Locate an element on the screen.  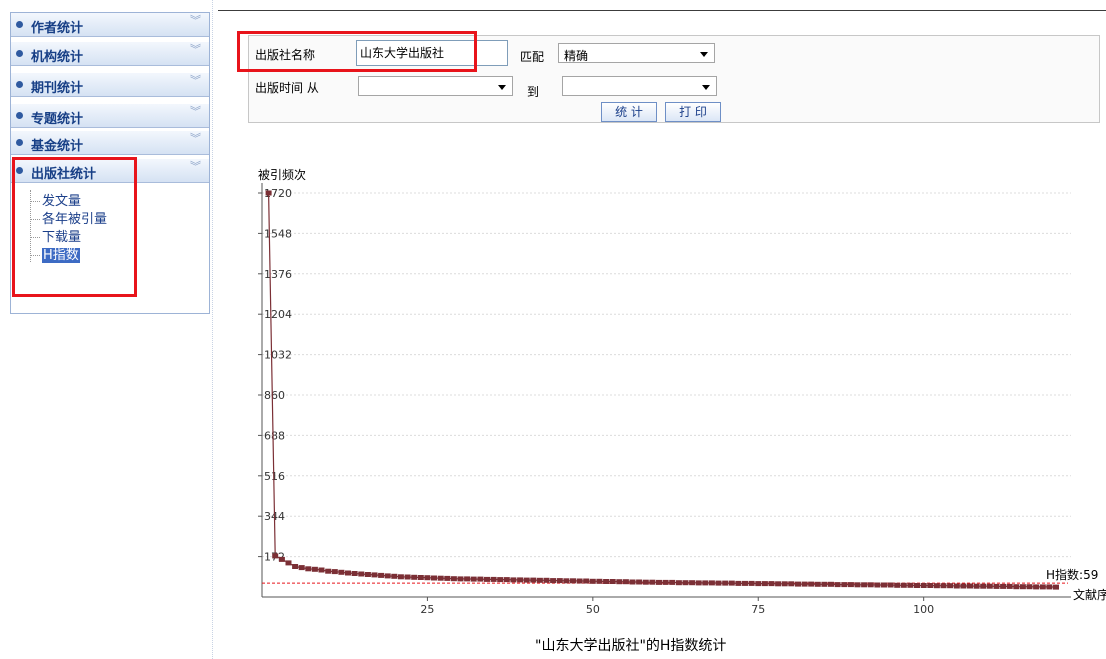
match-select: 精确 is located at coordinates (636, 53).